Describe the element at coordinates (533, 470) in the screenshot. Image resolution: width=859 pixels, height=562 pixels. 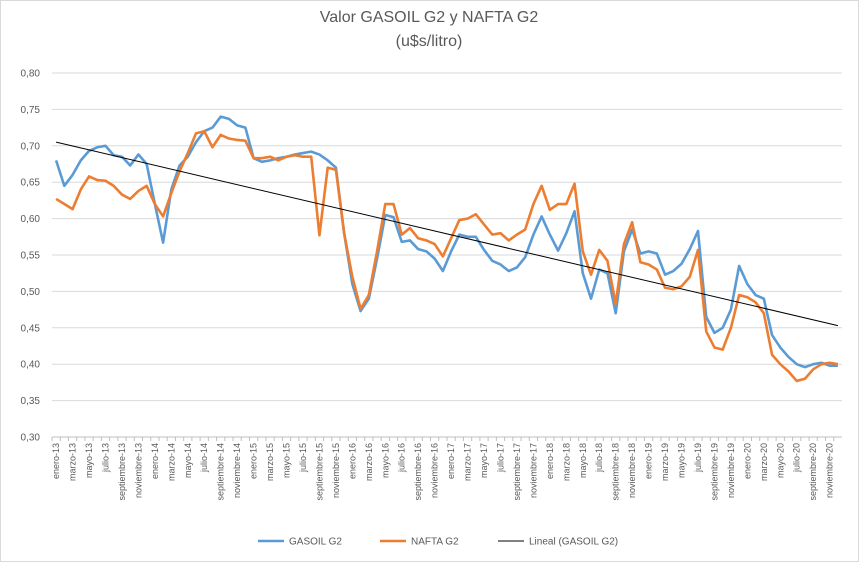
I see `x-tick-label: noviembre-17` at that location.